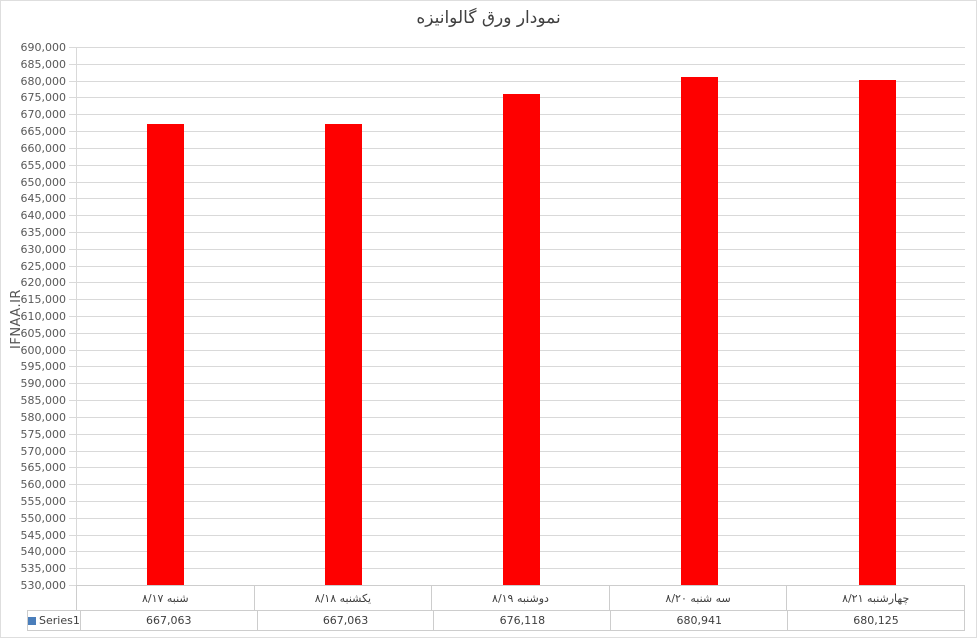 This screenshot has width=977, height=638. I want to click on y-axis-tick-label: 535,000, so click(43, 569).